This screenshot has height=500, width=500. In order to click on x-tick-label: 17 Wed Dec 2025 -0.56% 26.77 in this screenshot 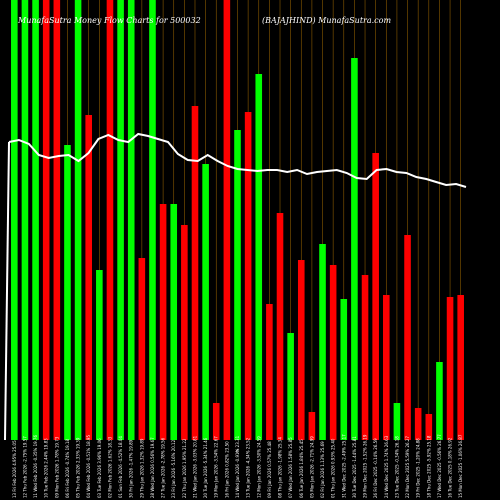, I will do `click(439, 466)`.